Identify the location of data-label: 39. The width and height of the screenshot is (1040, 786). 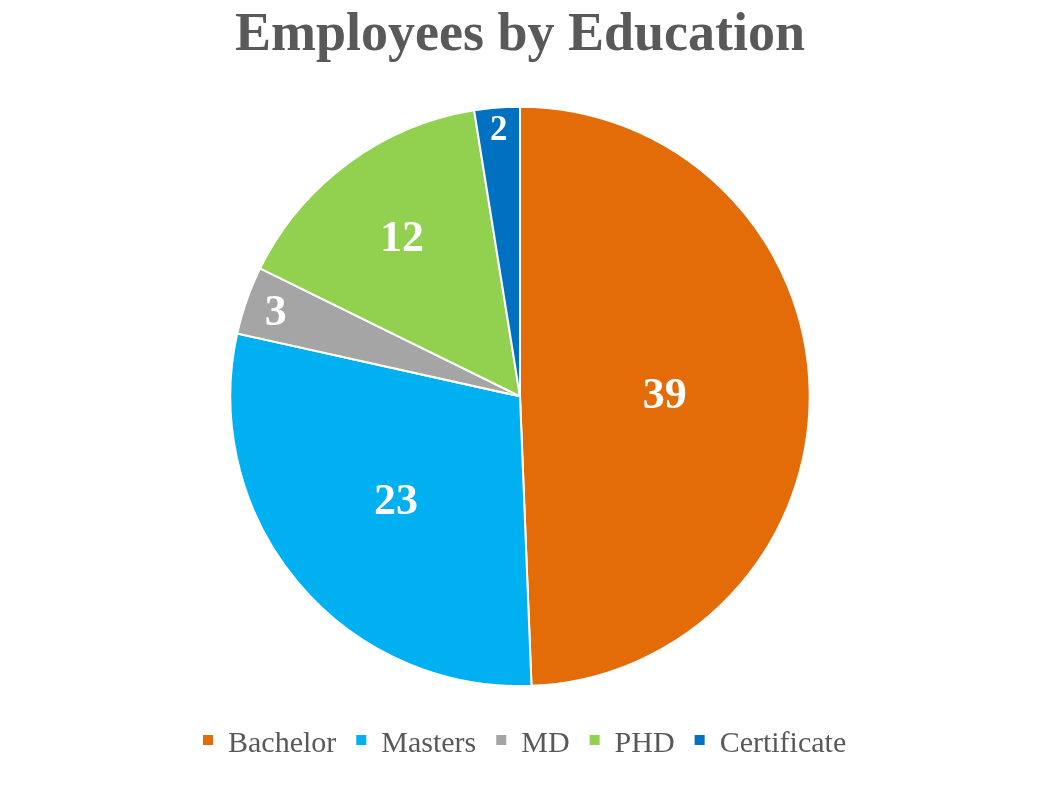
(664, 393).